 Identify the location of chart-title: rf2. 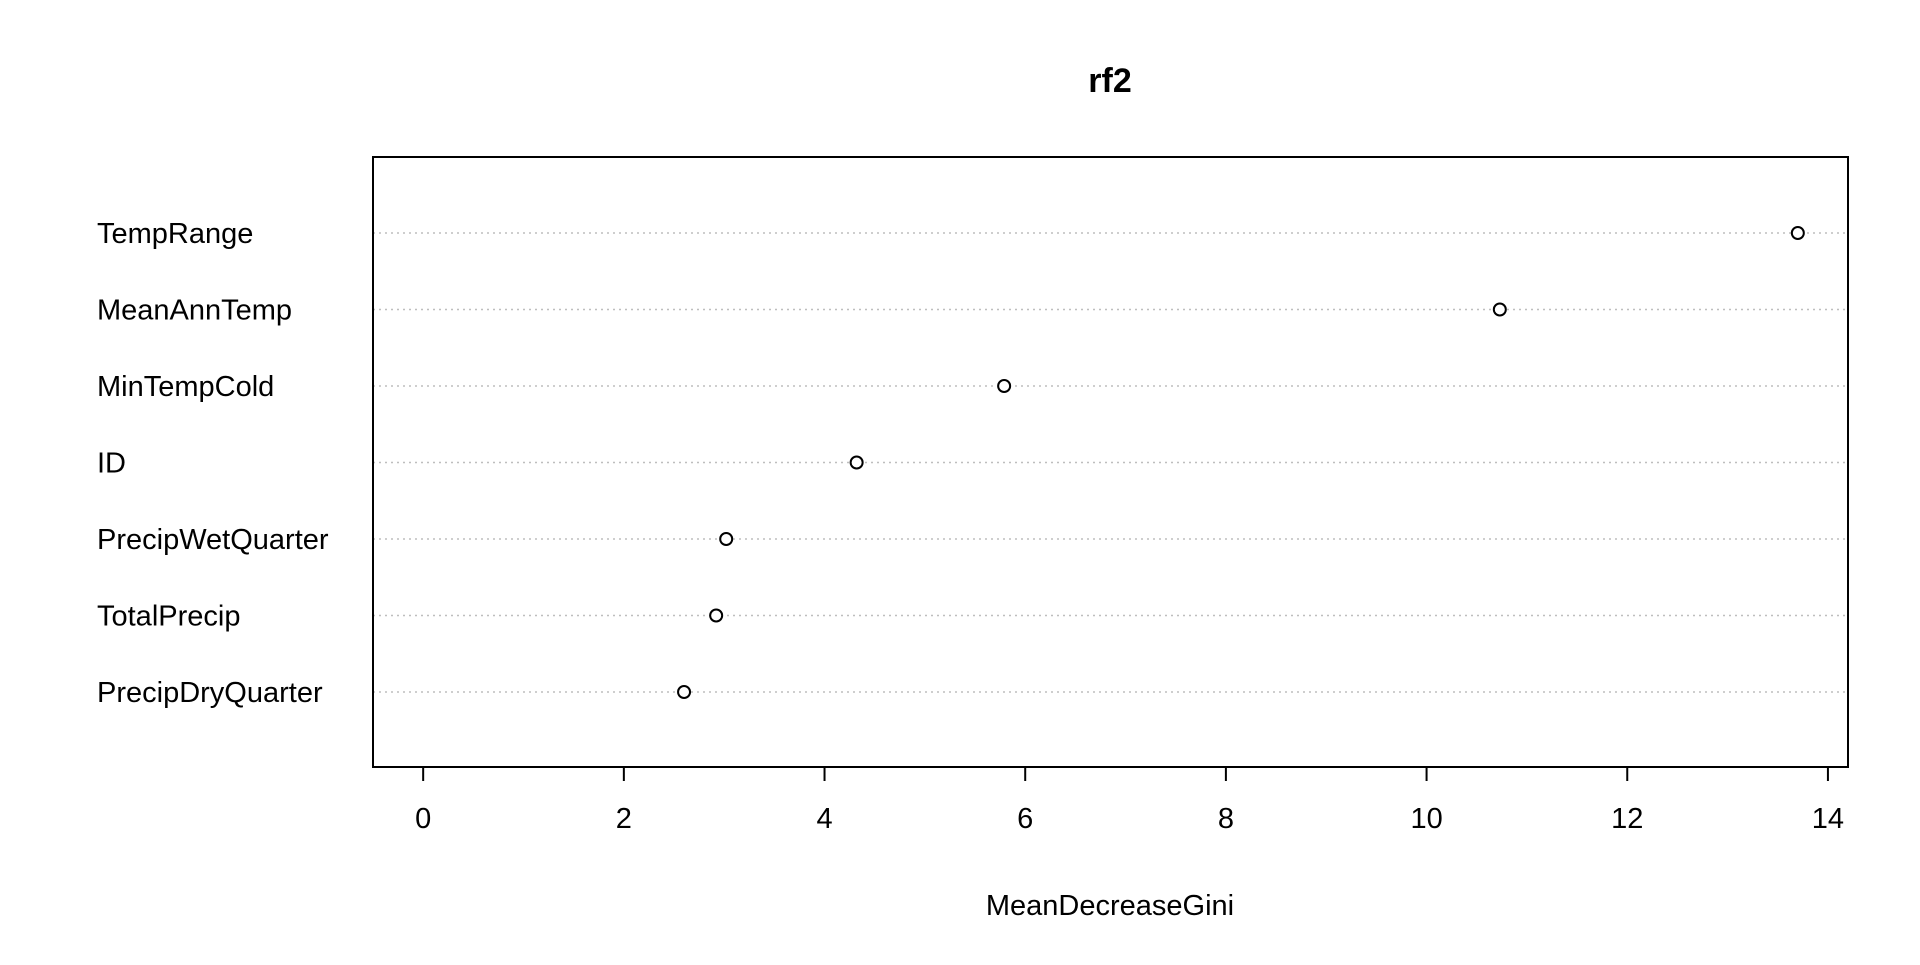
(1109, 81).